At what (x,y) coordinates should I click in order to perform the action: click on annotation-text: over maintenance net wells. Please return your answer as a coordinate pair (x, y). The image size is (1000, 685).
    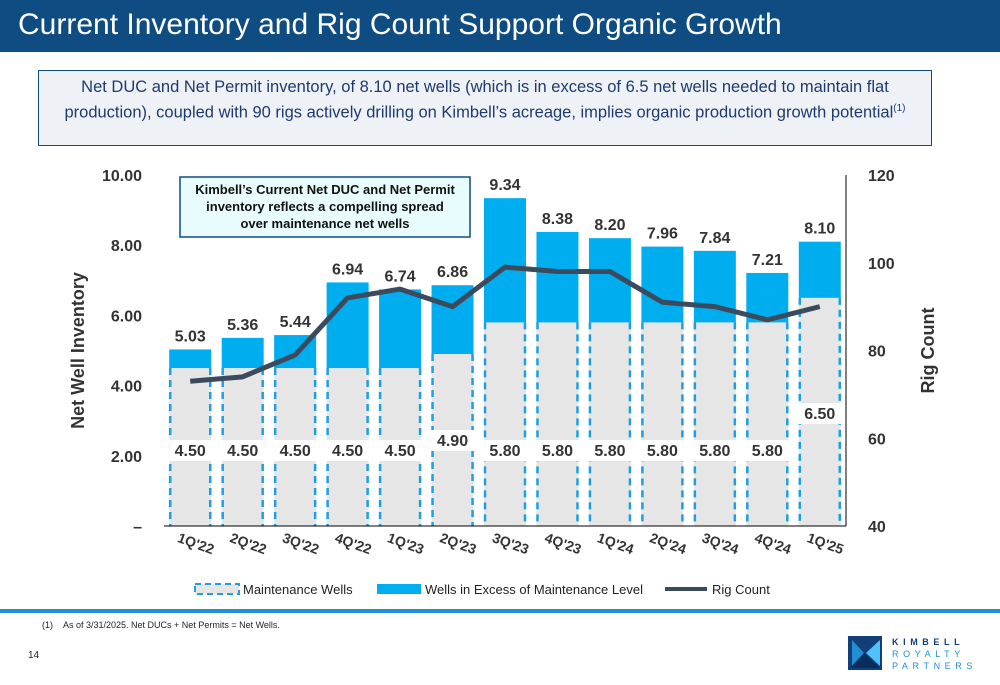
    Looking at the image, I should click on (324, 223).